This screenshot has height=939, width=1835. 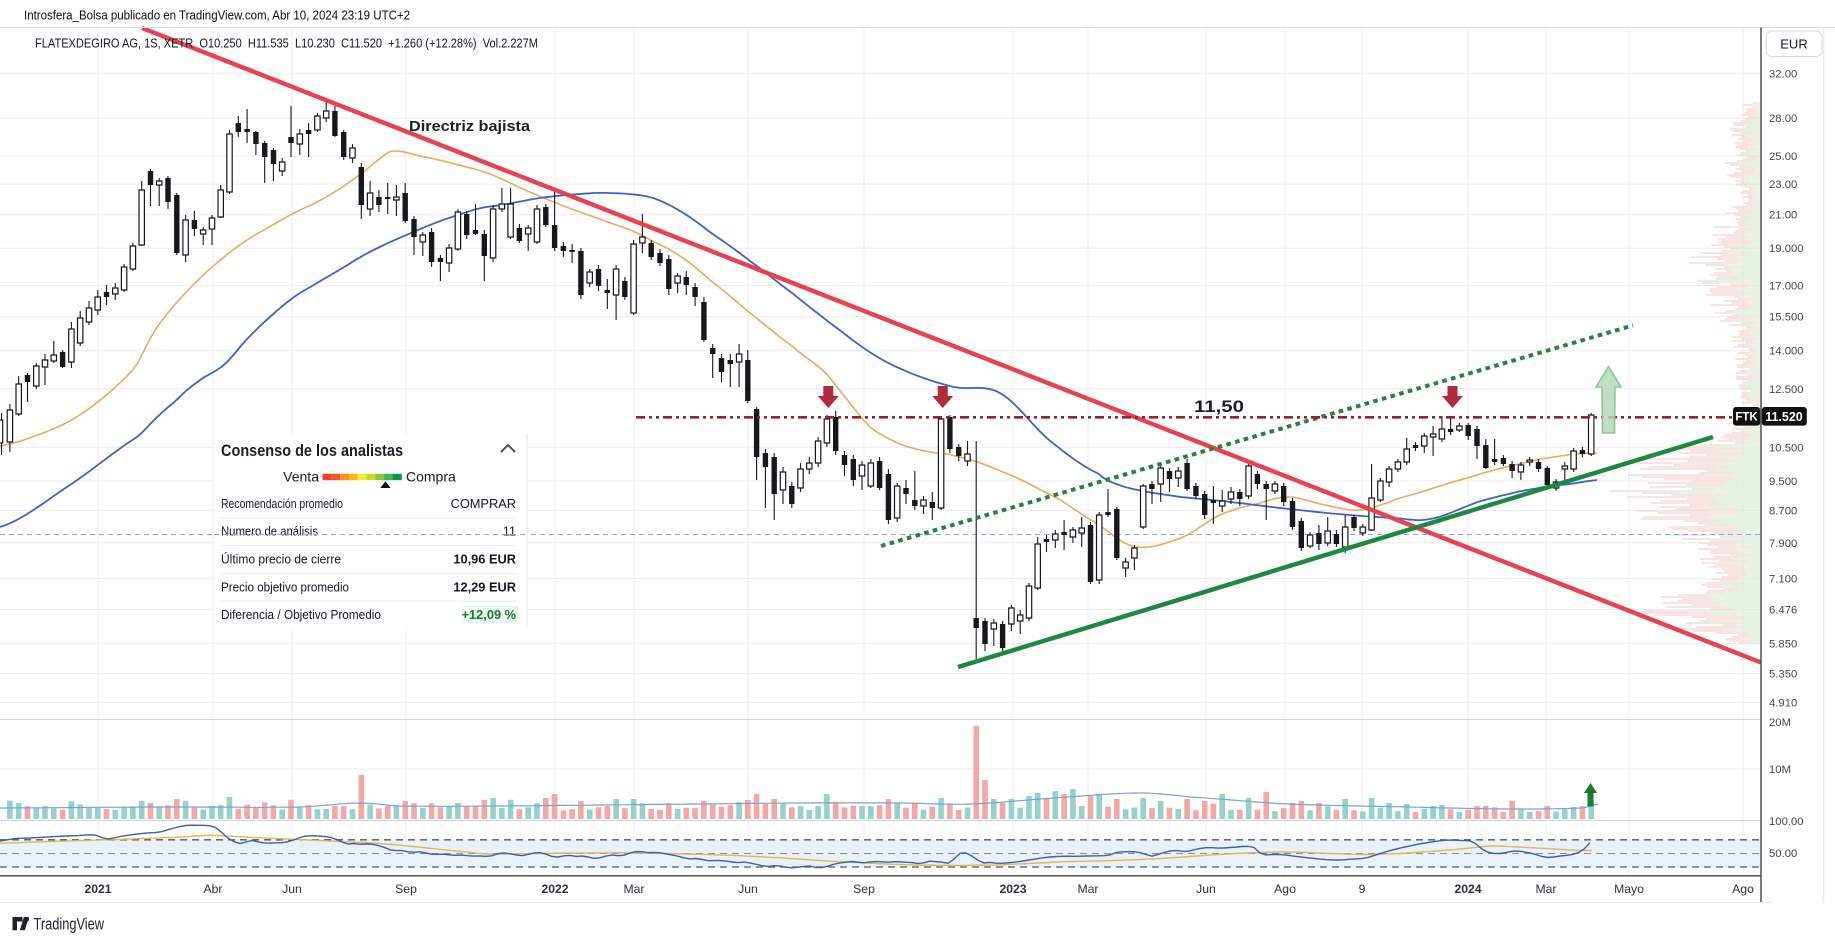 What do you see at coordinates (1783, 119) in the screenshot?
I see `svg-text: 28.00` at bounding box center [1783, 119].